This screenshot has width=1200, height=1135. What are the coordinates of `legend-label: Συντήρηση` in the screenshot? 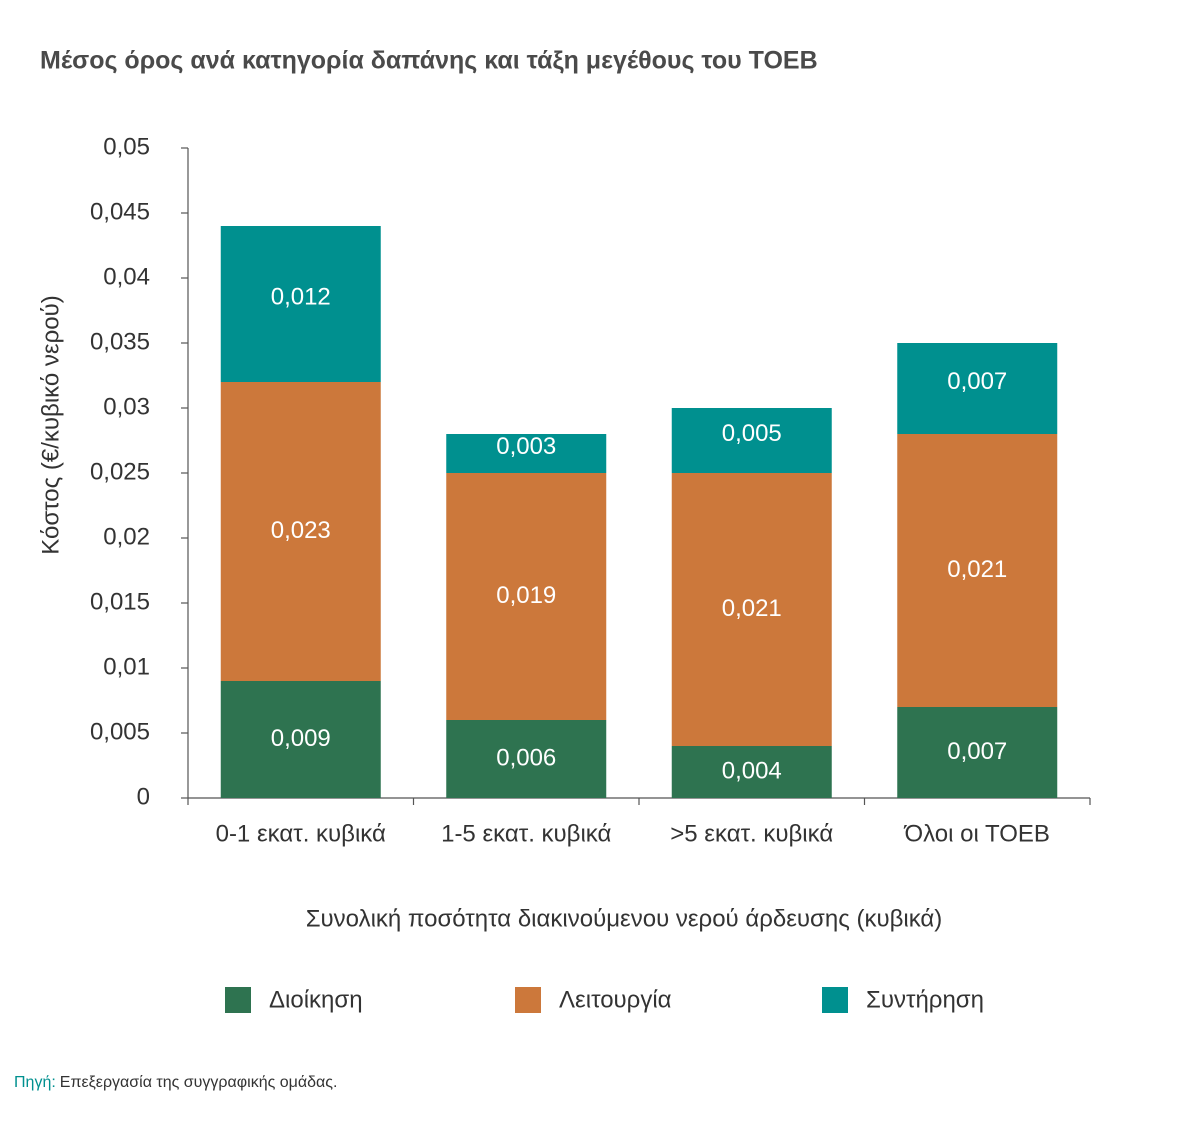 It's located at (925, 999).